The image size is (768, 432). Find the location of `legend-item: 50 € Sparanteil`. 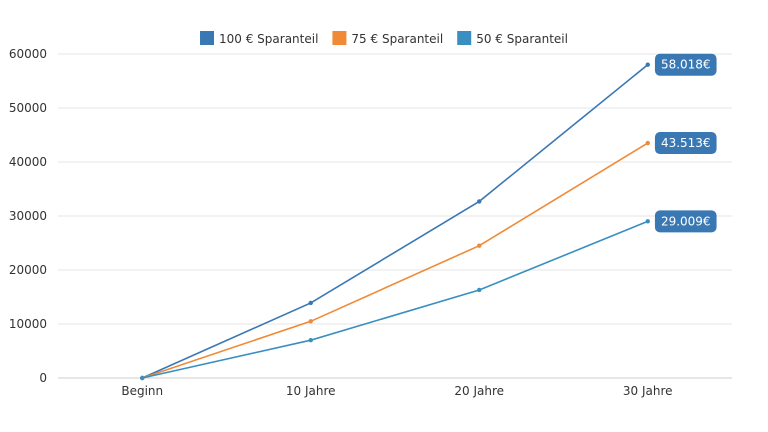

legend-item: 50 € Sparanteil is located at coordinates (512, 38).